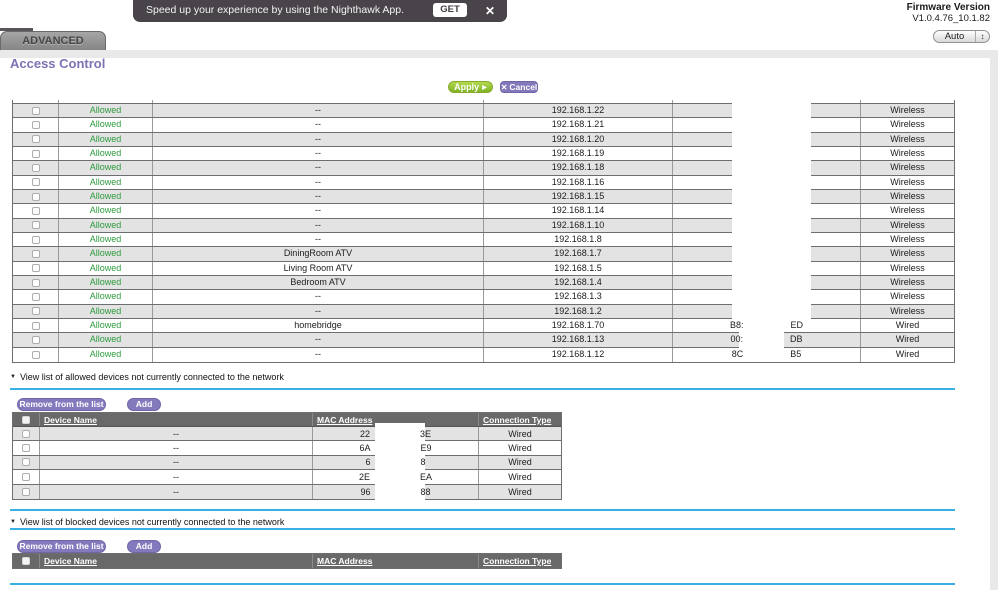 The image size is (998, 590). I want to click on ip-address-cell: 192.168.1.21, so click(578, 125).